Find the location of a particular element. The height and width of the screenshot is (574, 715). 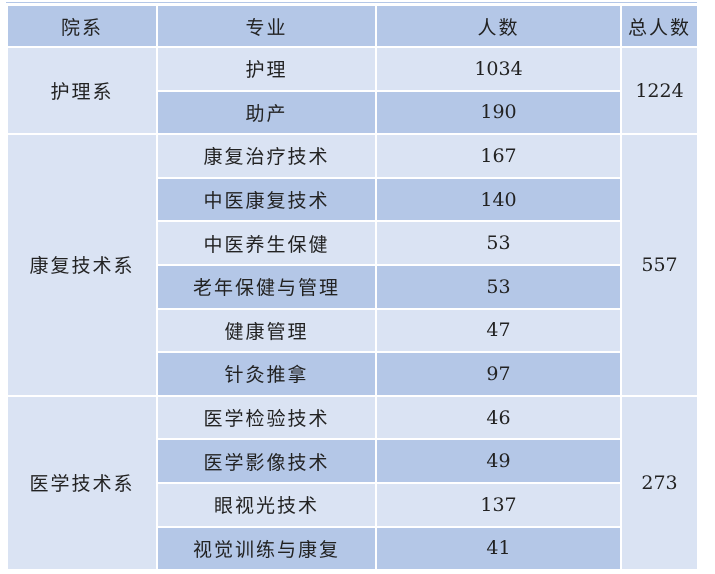

count-cell: 167 is located at coordinates (498, 156).